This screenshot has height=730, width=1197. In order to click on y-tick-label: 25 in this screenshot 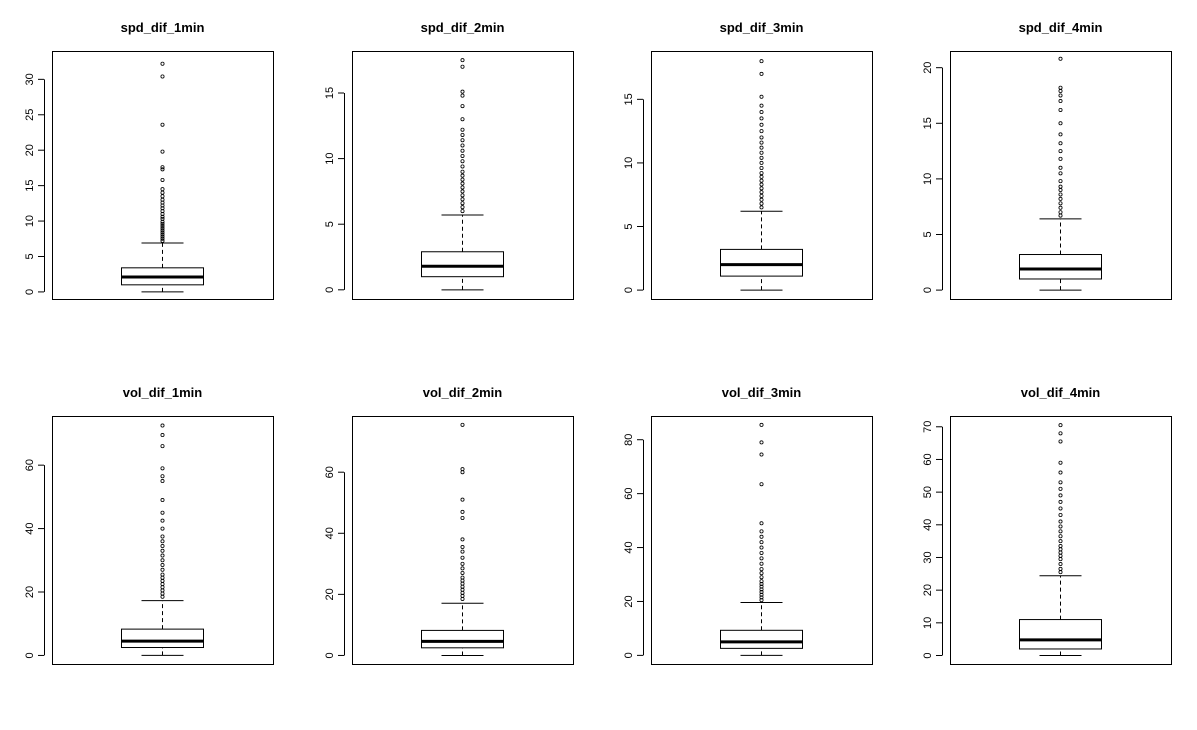, I will do `click(30, 115)`.